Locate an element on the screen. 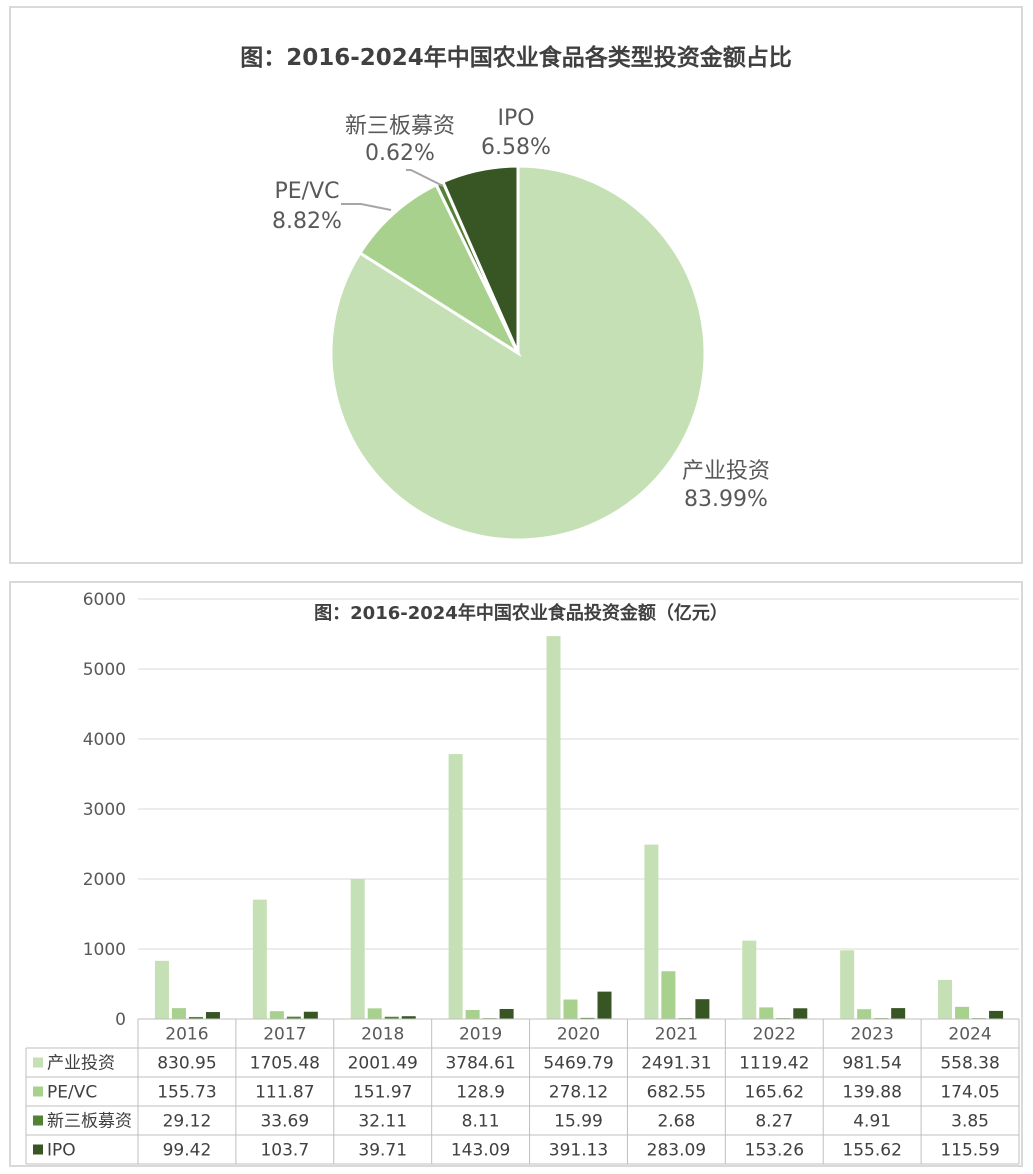 The image size is (1033, 1174). pie-label-name-1: PE/VC is located at coordinates (307, 191).